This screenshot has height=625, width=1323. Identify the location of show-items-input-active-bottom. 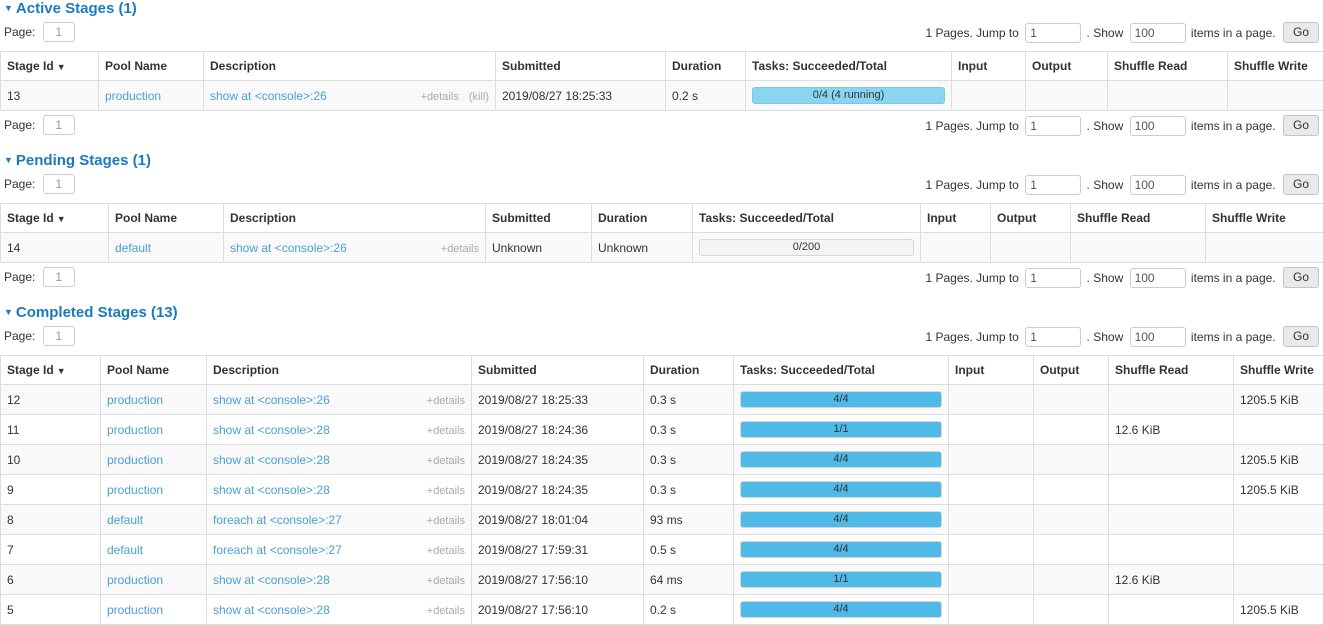
(1158, 126).